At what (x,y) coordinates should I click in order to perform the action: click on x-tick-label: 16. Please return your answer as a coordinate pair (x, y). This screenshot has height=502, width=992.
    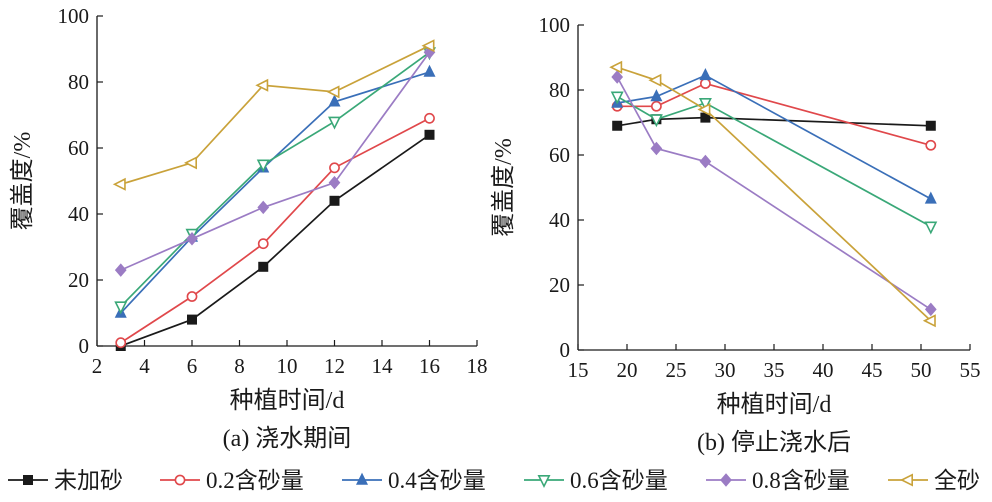
    Looking at the image, I should click on (429, 366).